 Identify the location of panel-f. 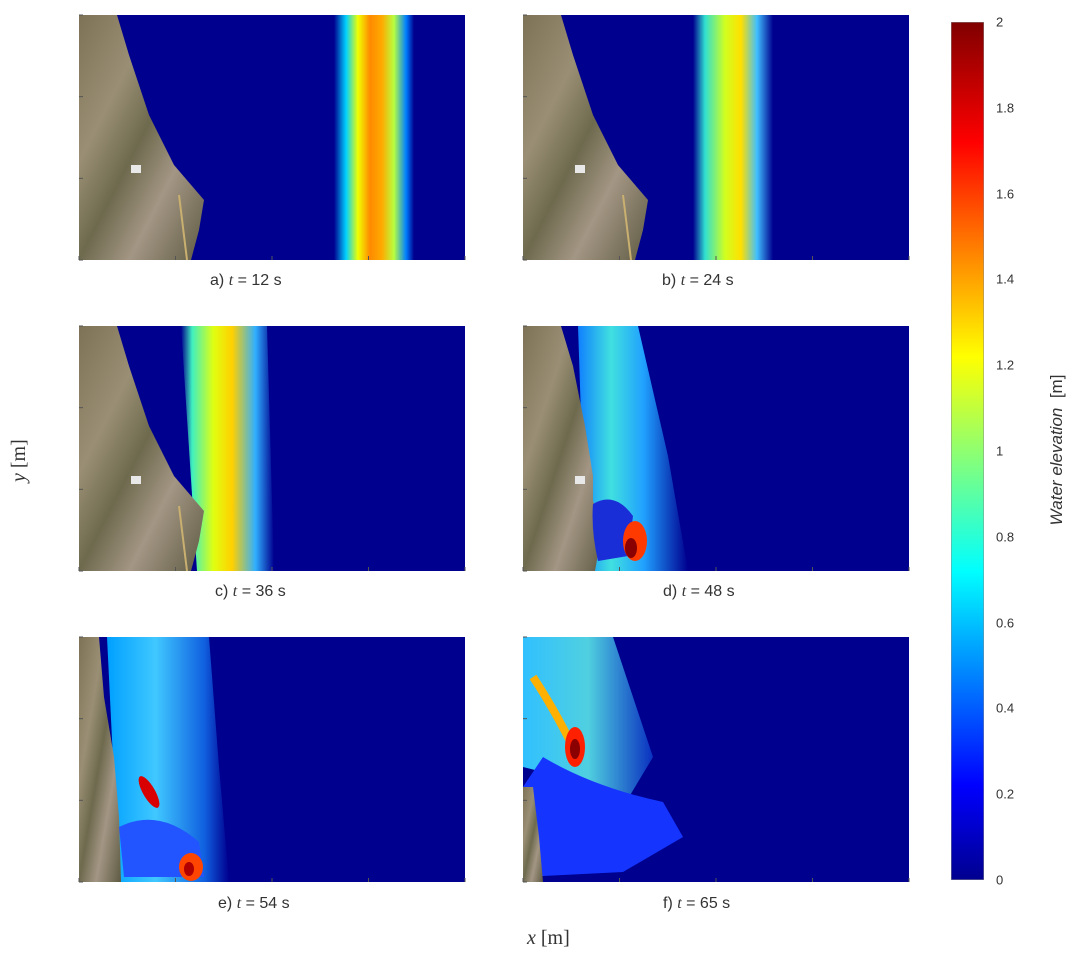
(716, 759).